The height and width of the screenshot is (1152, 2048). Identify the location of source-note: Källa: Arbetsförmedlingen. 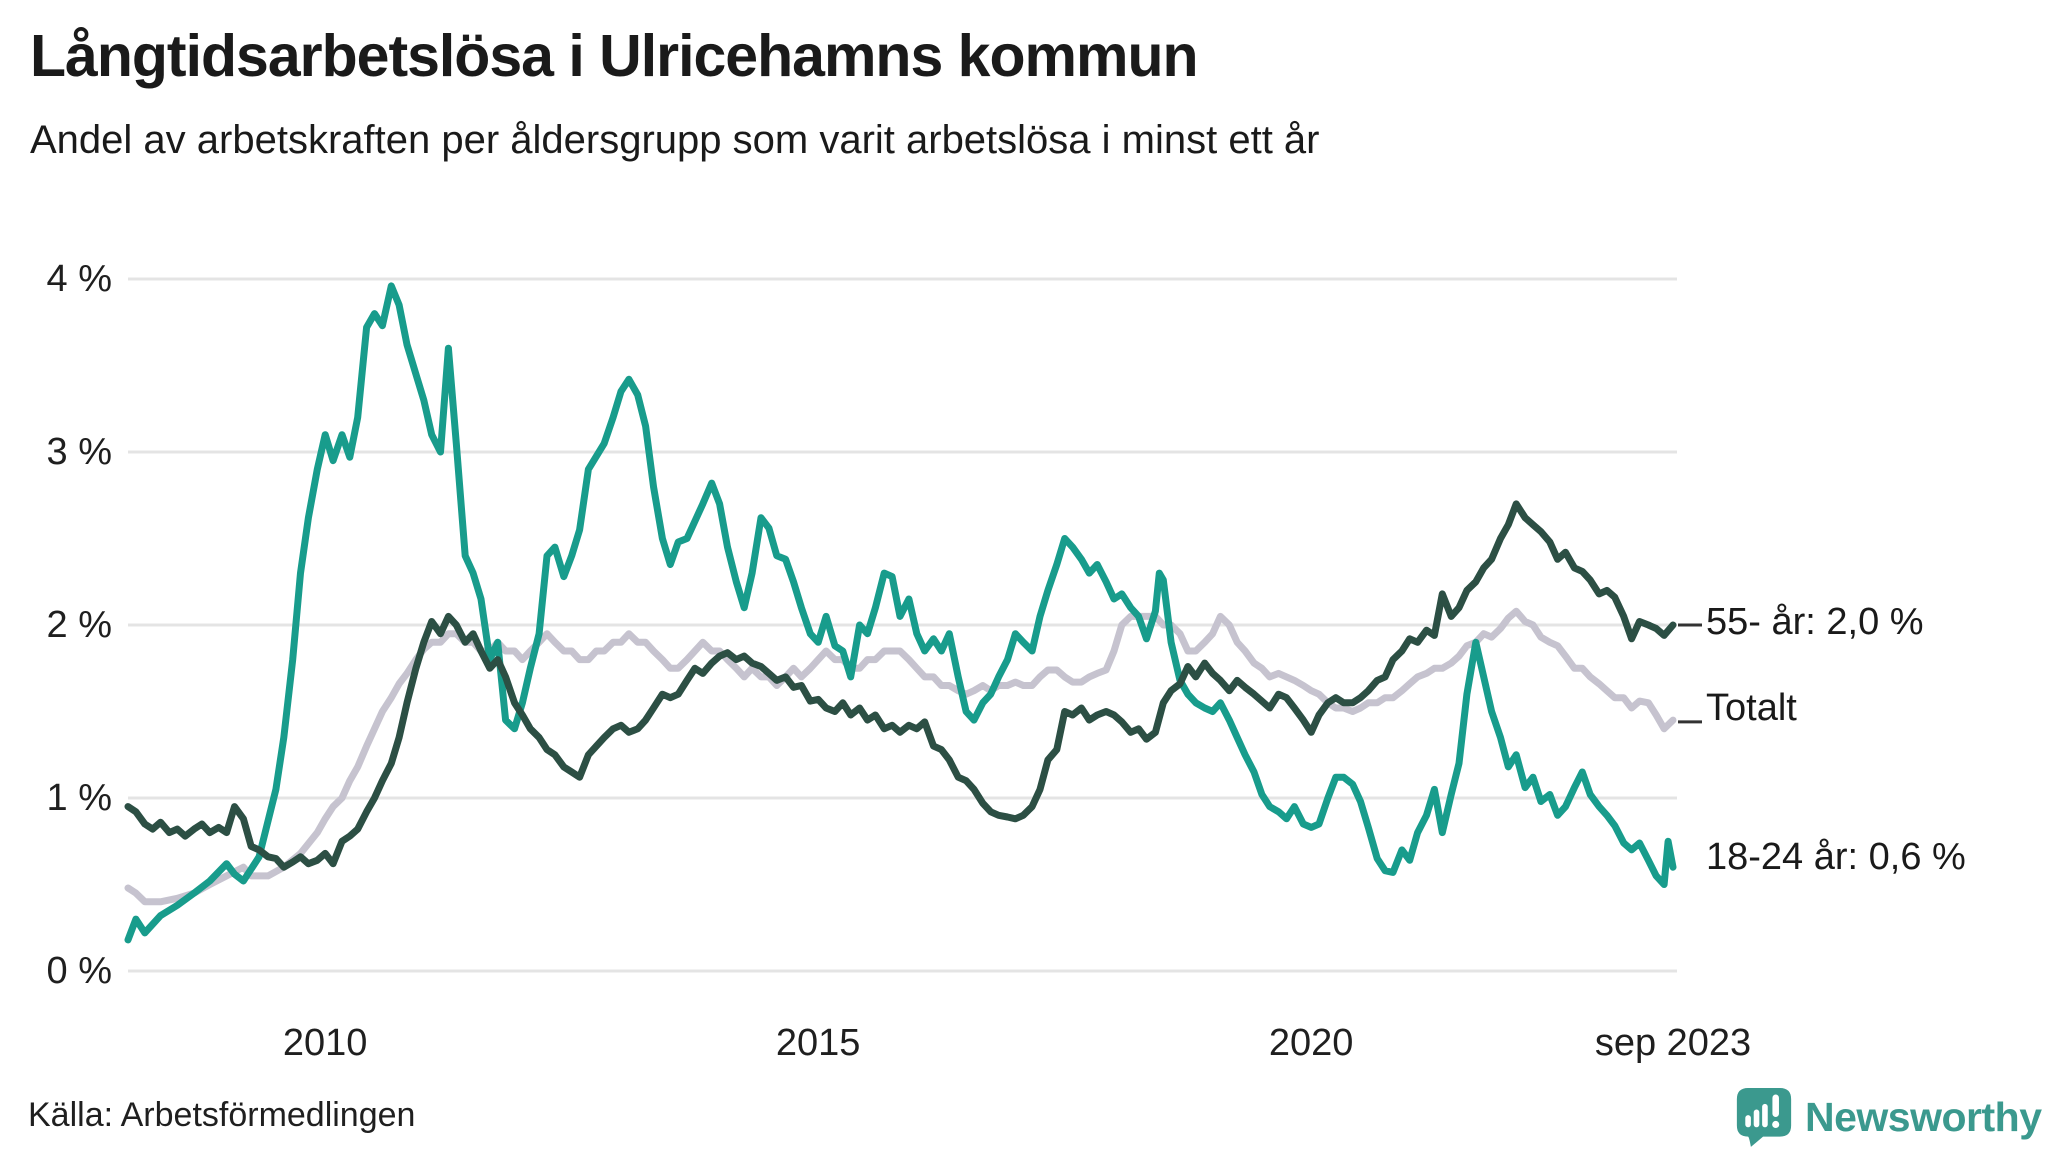
(222, 1115).